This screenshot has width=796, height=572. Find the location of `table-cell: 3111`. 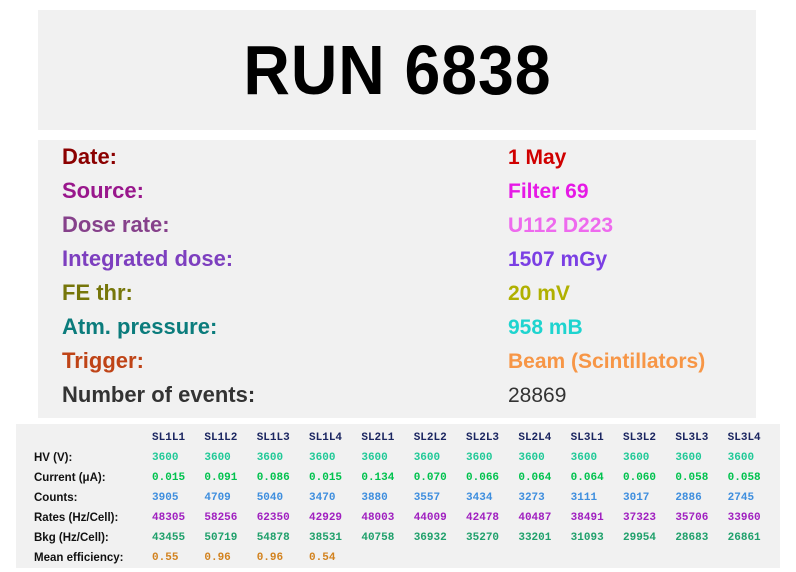

table-cell: 3111 is located at coordinates (584, 498).